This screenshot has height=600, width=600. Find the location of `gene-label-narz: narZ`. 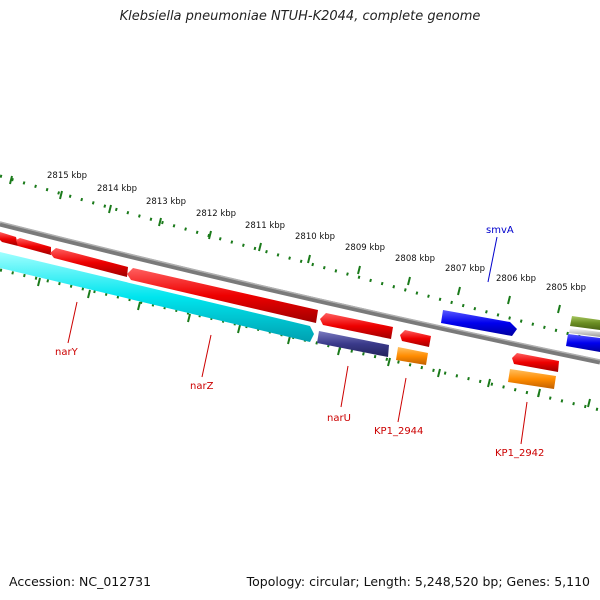

gene-label-narz: narZ is located at coordinates (202, 386).